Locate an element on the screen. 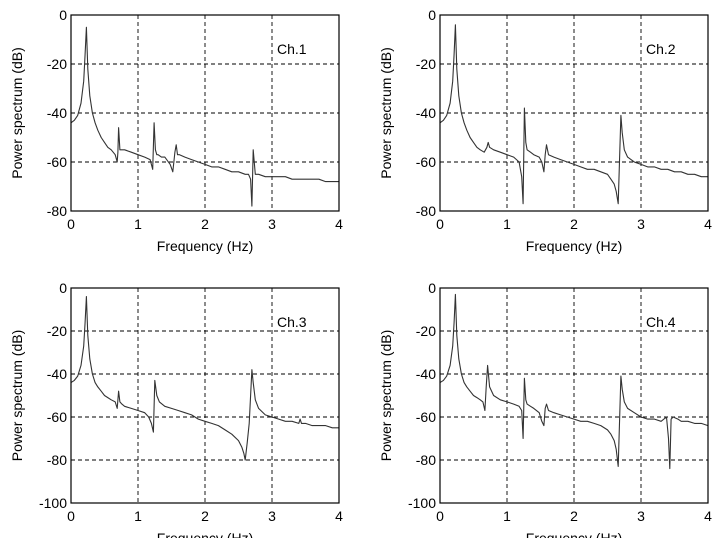  channel-annotation: Ch.1 is located at coordinates (292, 49).